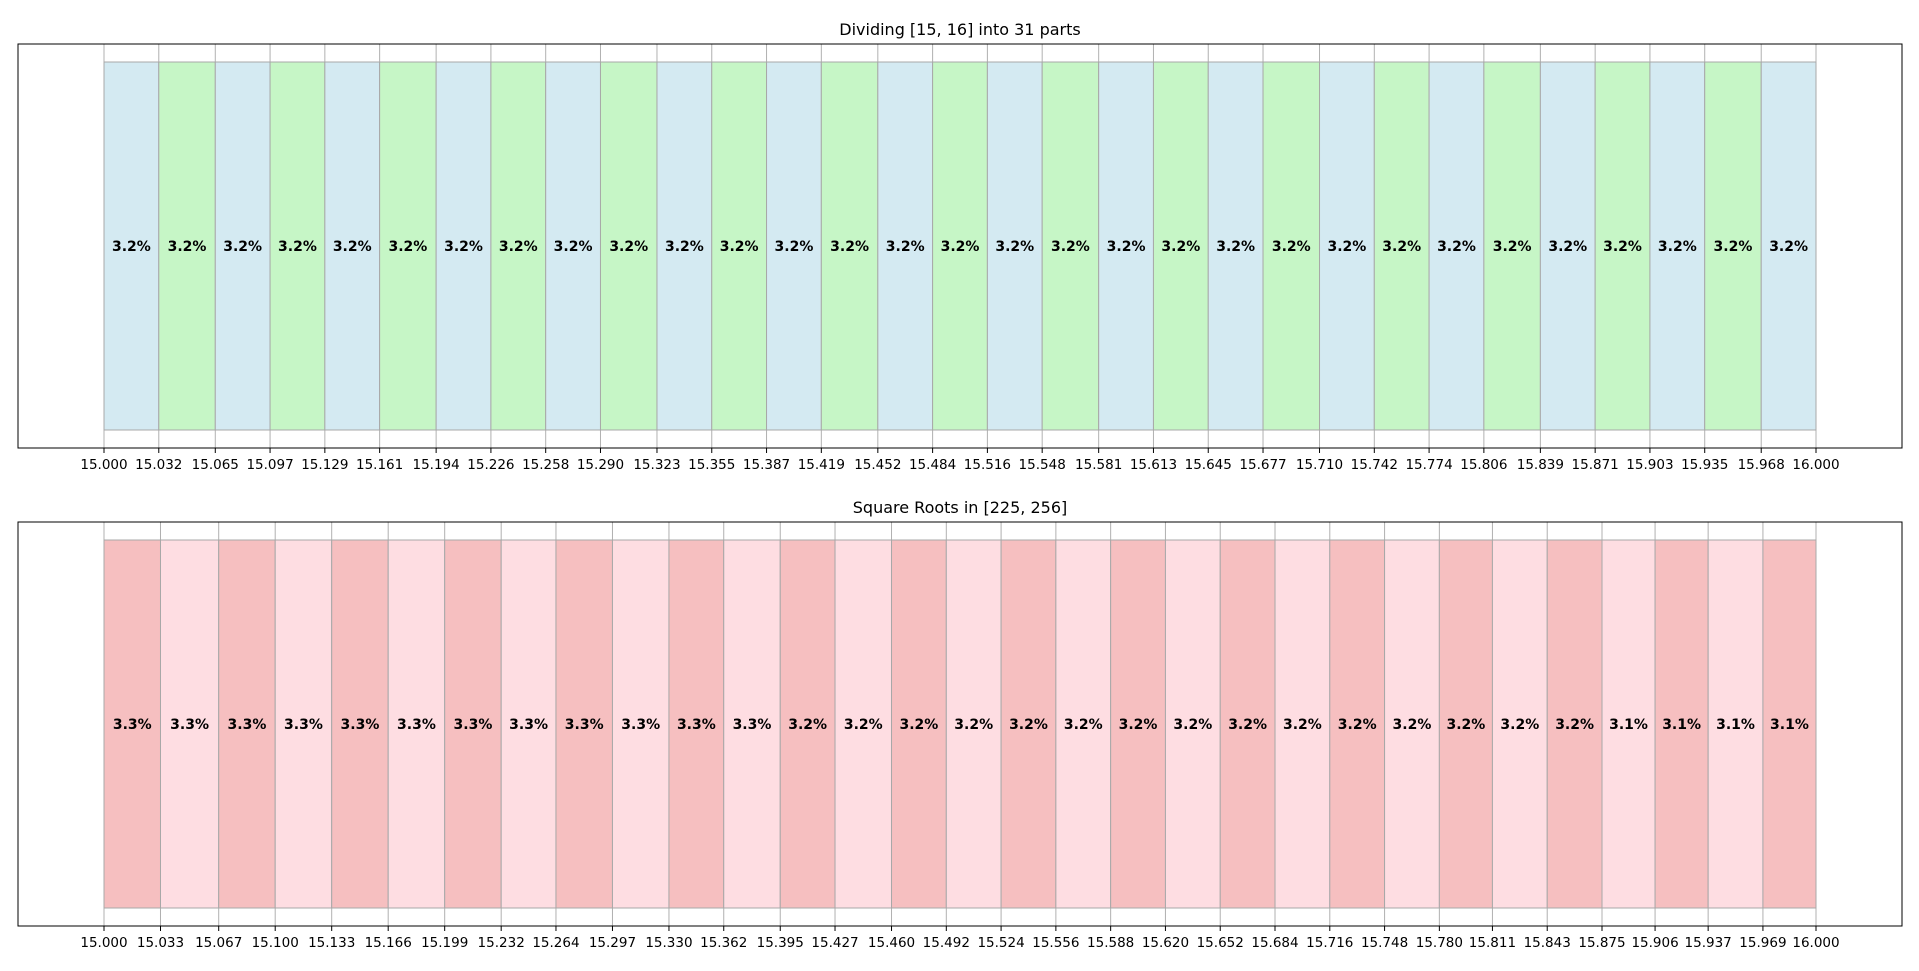 The width and height of the screenshot is (1919, 971). What do you see at coordinates (780, 943) in the screenshot?
I see `x-tick-label: 15.395` at bounding box center [780, 943].